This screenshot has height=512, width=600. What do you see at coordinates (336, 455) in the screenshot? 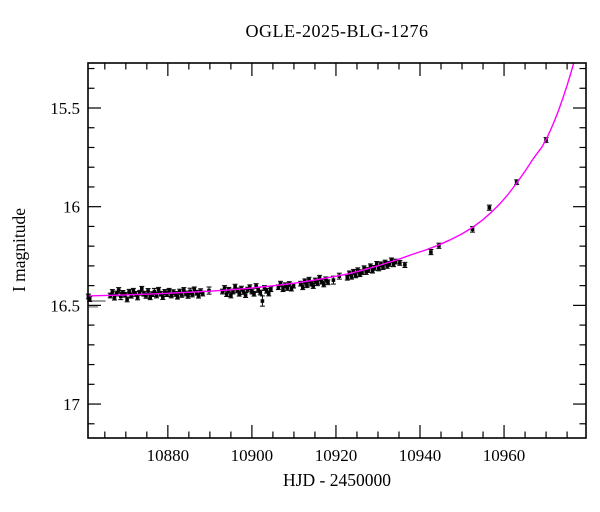
I see `x-tick-label: 10920` at bounding box center [336, 455].